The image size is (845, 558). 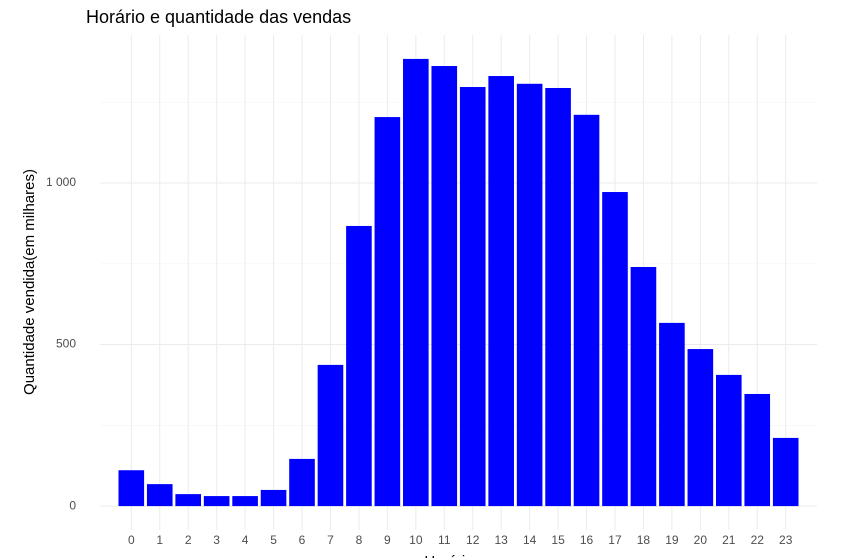 What do you see at coordinates (330, 540) in the screenshot?
I see `x-tick-label: 7` at bounding box center [330, 540].